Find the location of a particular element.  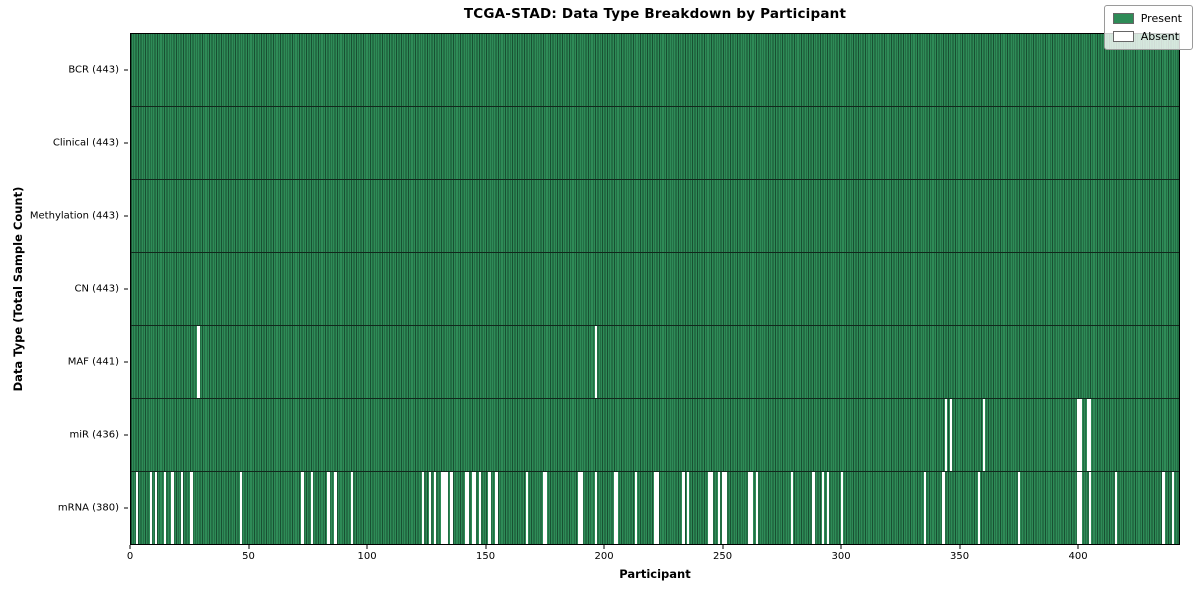

y-tick-label-maf: MAF (441) is located at coordinates (93, 362).